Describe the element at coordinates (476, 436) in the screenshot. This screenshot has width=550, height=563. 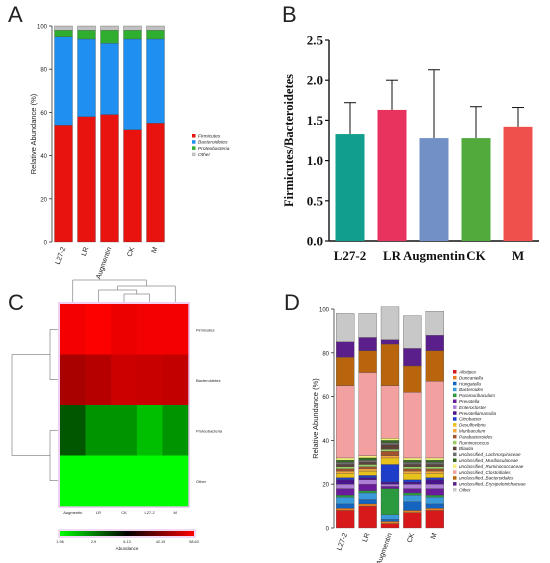
I see `legend-label: Parabacteroides` at that location.